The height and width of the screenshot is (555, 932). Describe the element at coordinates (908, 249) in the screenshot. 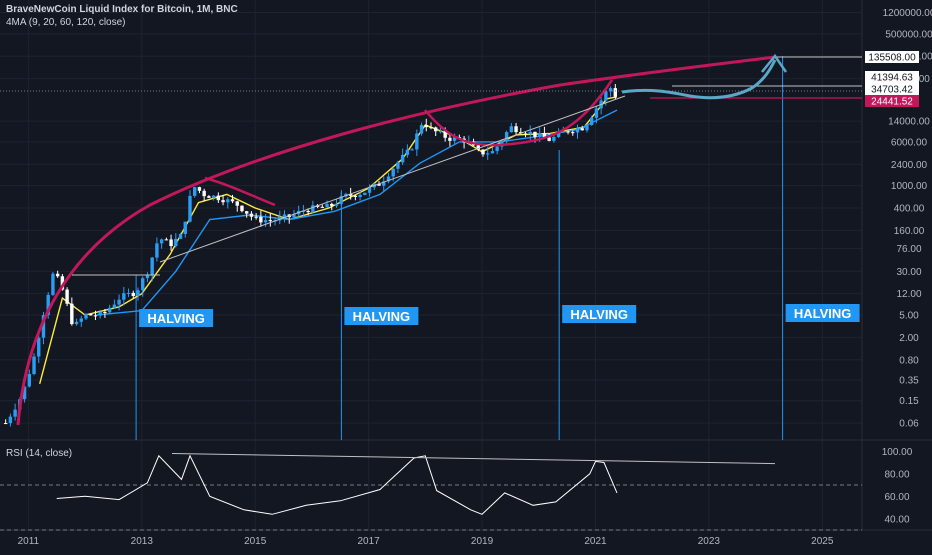

I see `price-tick-label: 76.00` at that location.